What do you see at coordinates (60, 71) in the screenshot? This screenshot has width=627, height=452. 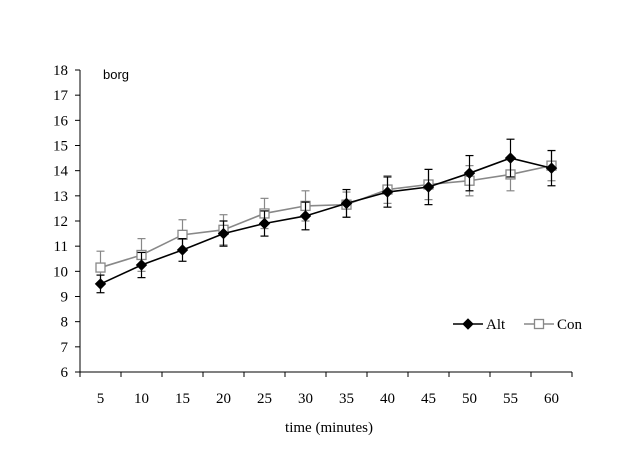 I see `y-tick-label: 18` at bounding box center [60, 71].